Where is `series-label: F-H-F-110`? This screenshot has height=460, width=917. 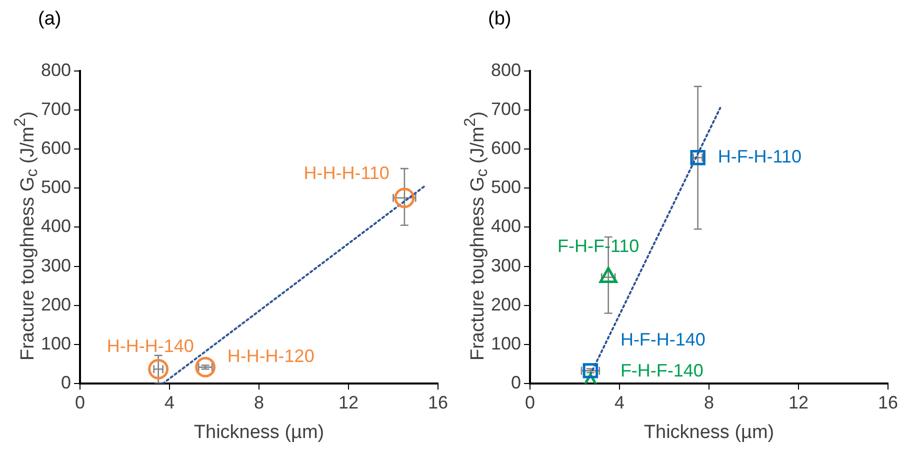
series-label: F-H-F-110 is located at coordinates (599, 246).